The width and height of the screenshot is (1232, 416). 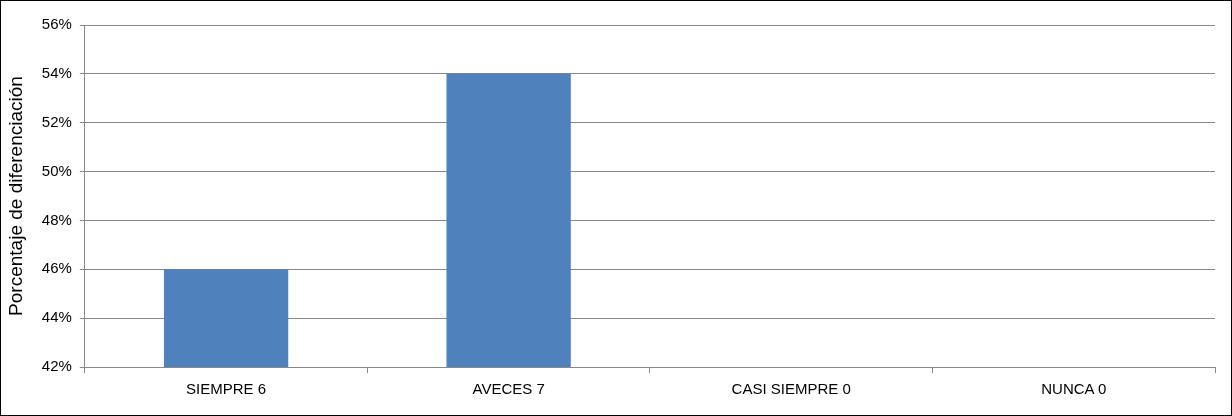 What do you see at coordinates (226, 389) in the screenshot?
I see `x-tick-label: SIEMPRE 6` at bounding box center [226, 389].